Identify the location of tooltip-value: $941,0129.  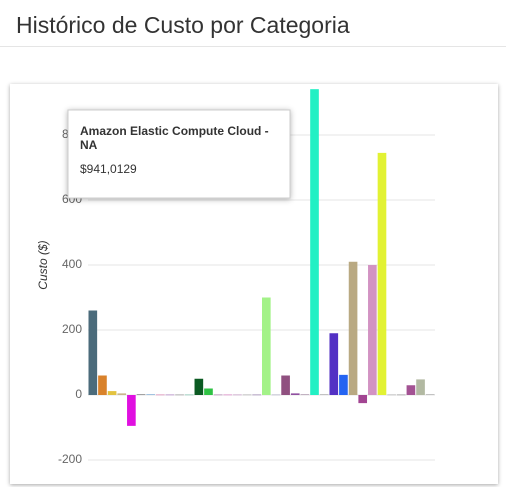
(108, 169).